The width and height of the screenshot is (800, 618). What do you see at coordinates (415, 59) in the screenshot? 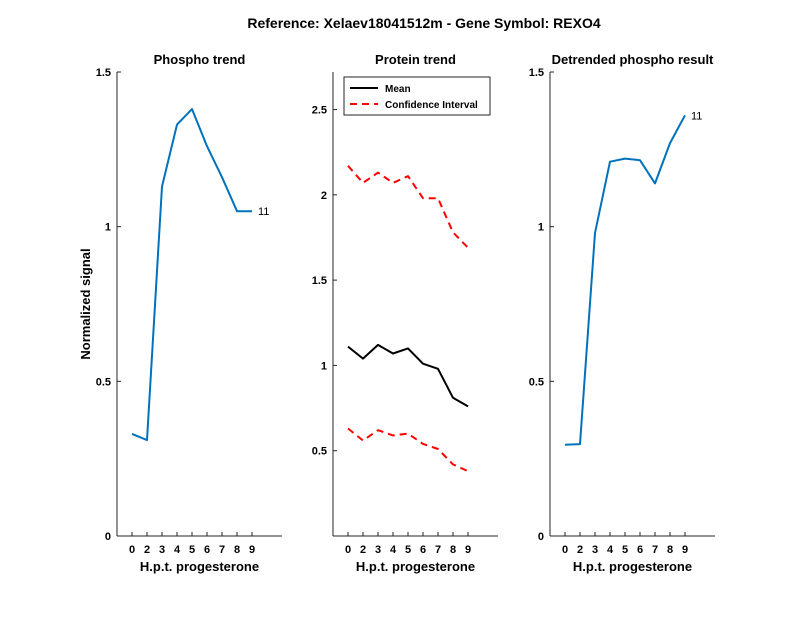
I see `panel-title: Protein trend` at bounding box center [415, 59].